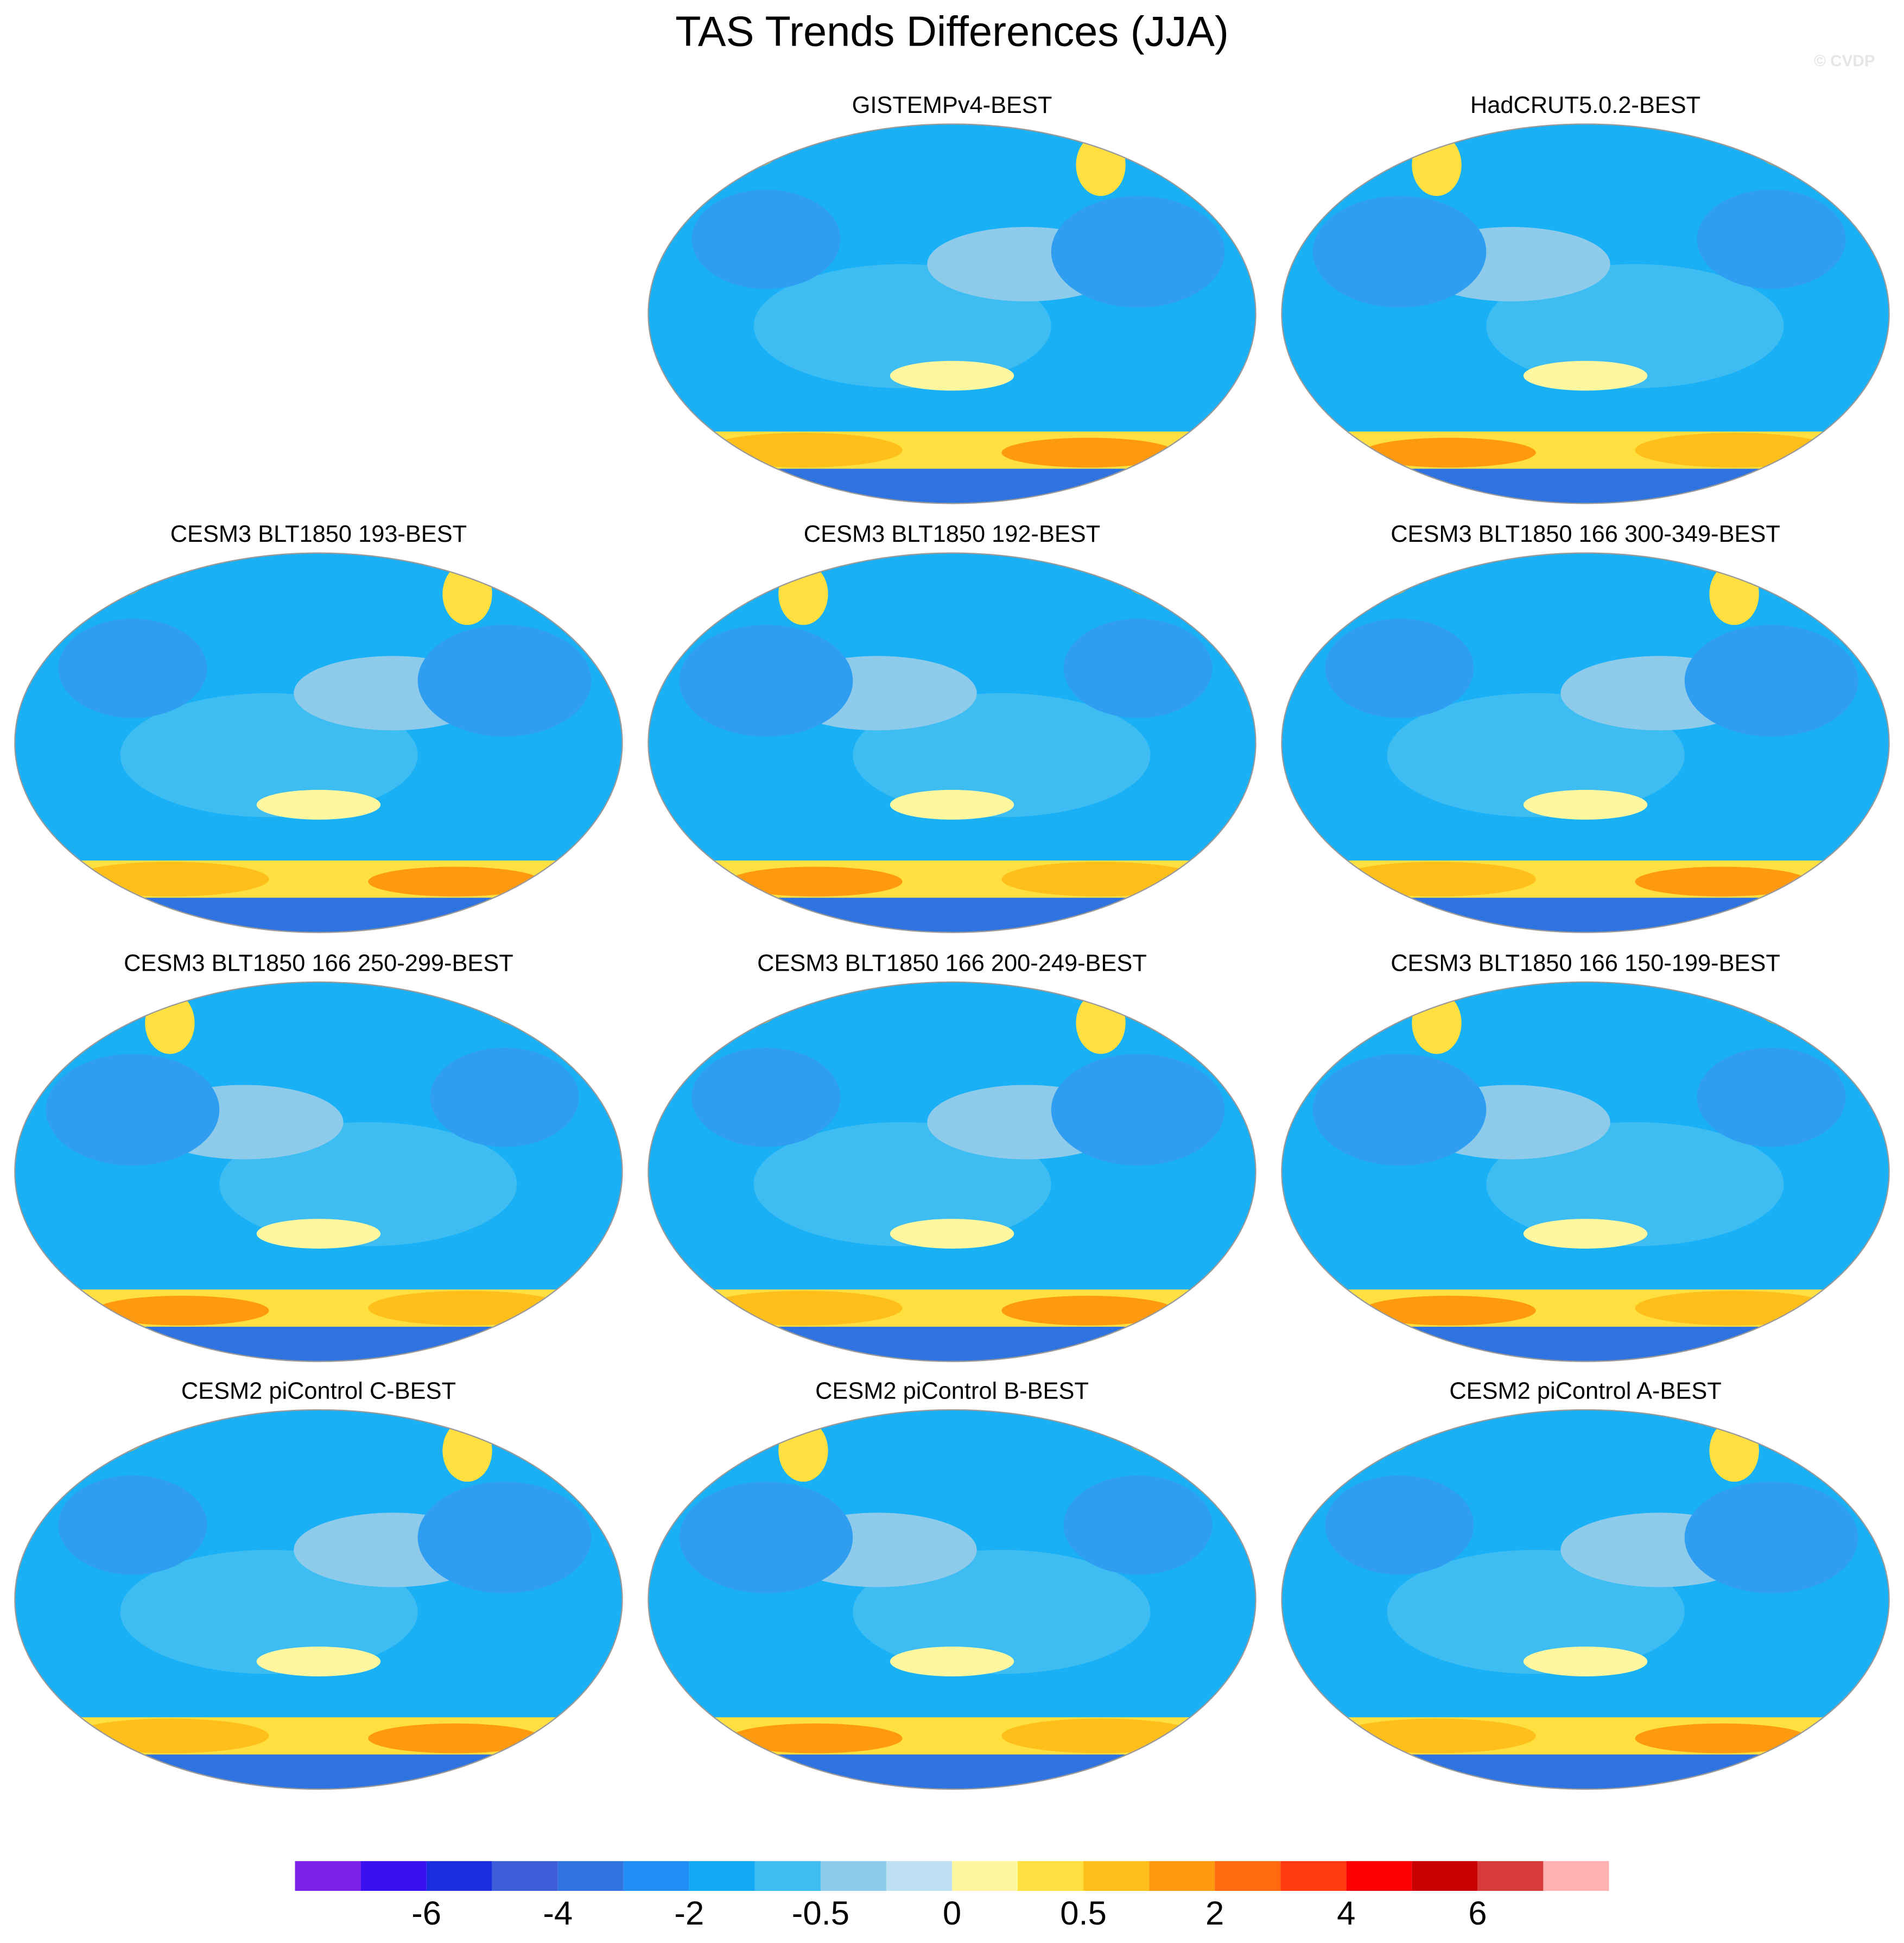 The width and height of the screenshot is (1904, 1943). Describe the element at coordinates (318, 1391) in the screenshot. I see `panel-title: CESM2 piControl C-BEST` at that location.